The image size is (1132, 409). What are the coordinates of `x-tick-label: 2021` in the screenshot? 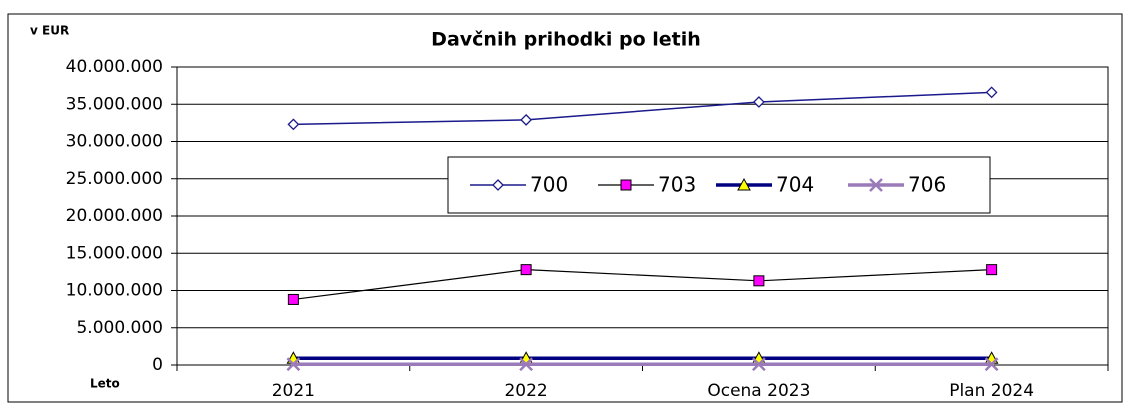 It's located at (293, 391).